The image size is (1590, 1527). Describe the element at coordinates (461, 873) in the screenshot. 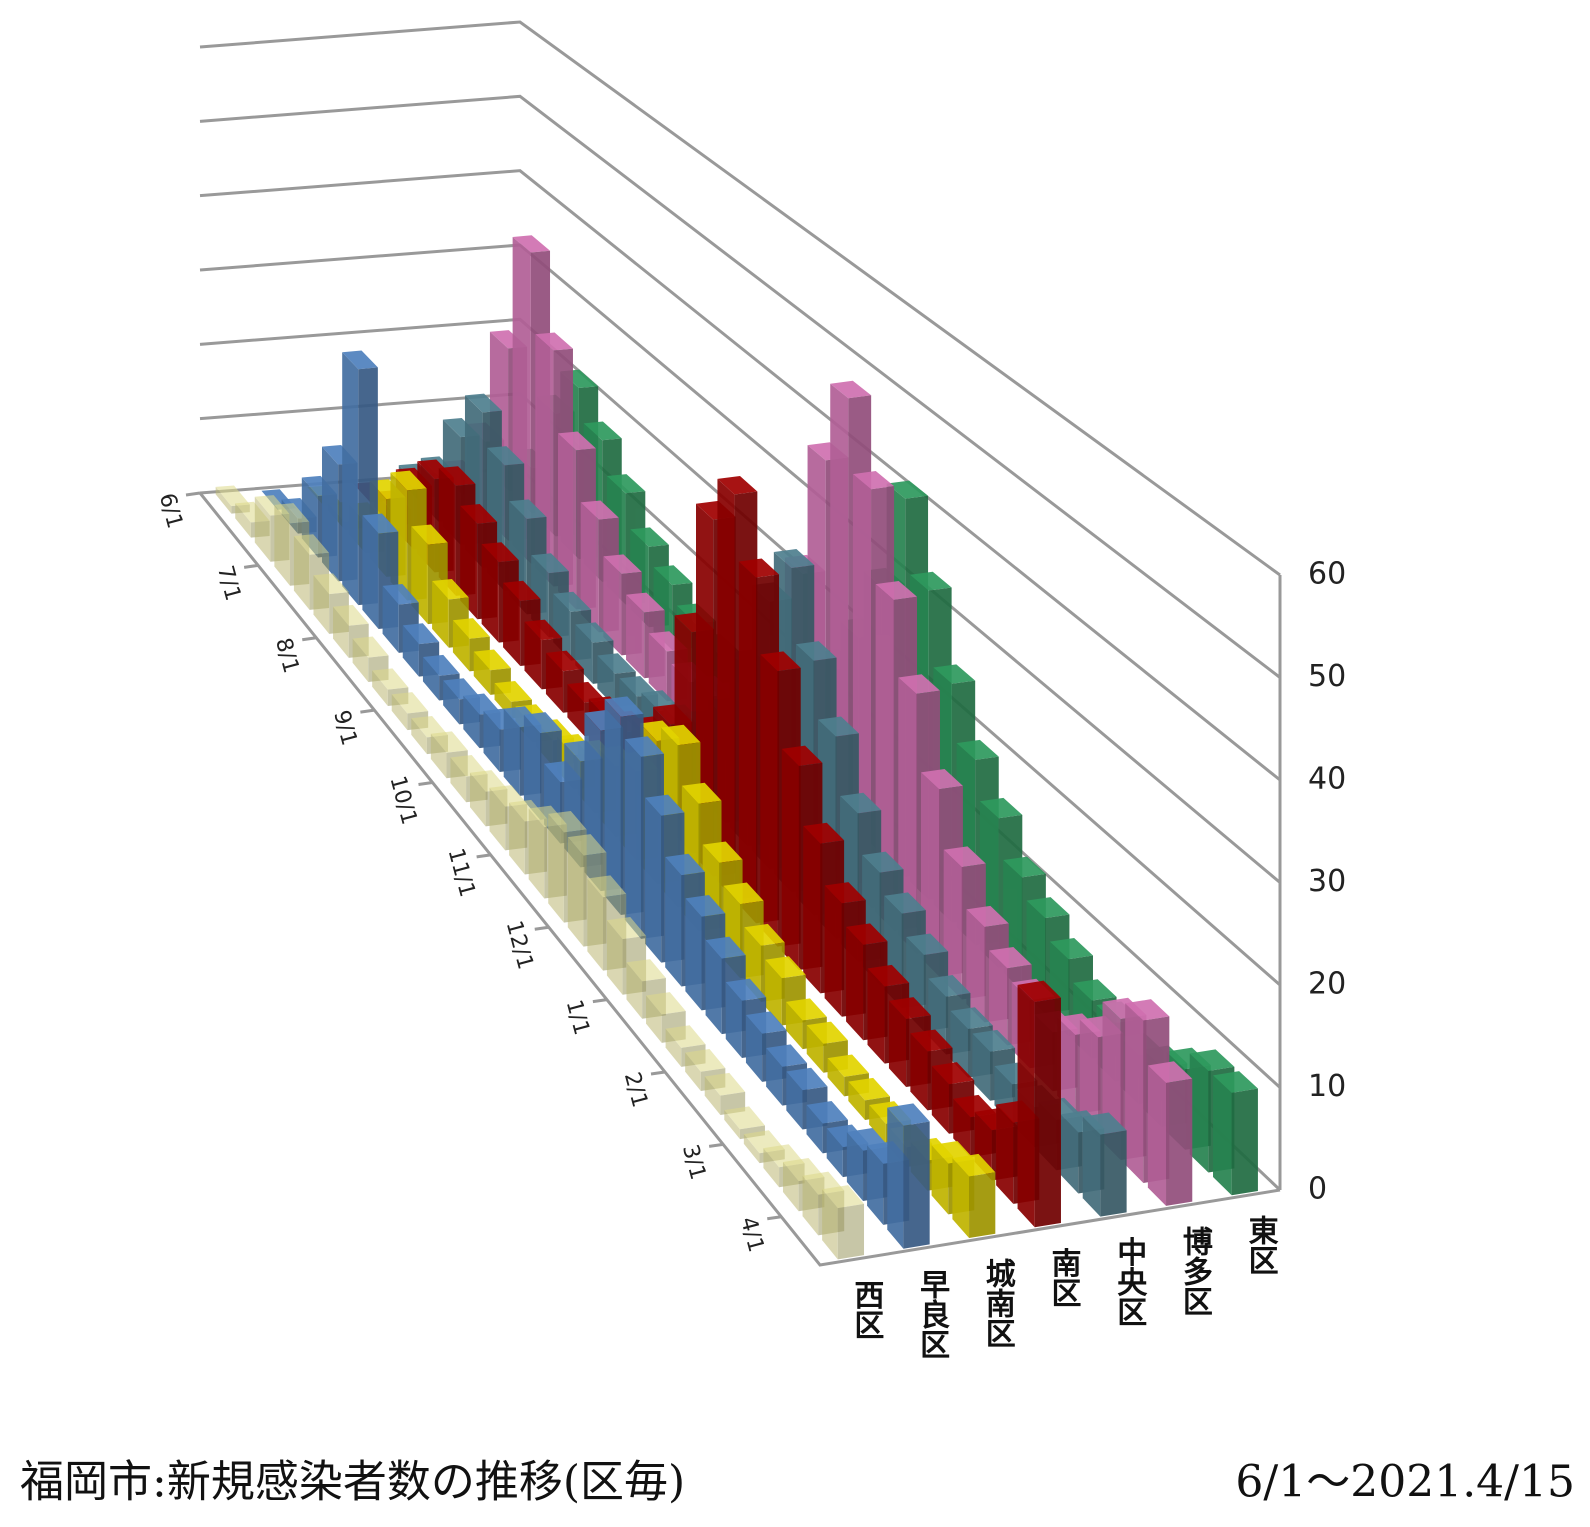

I see `x-tick-label: 11/1` at that location.